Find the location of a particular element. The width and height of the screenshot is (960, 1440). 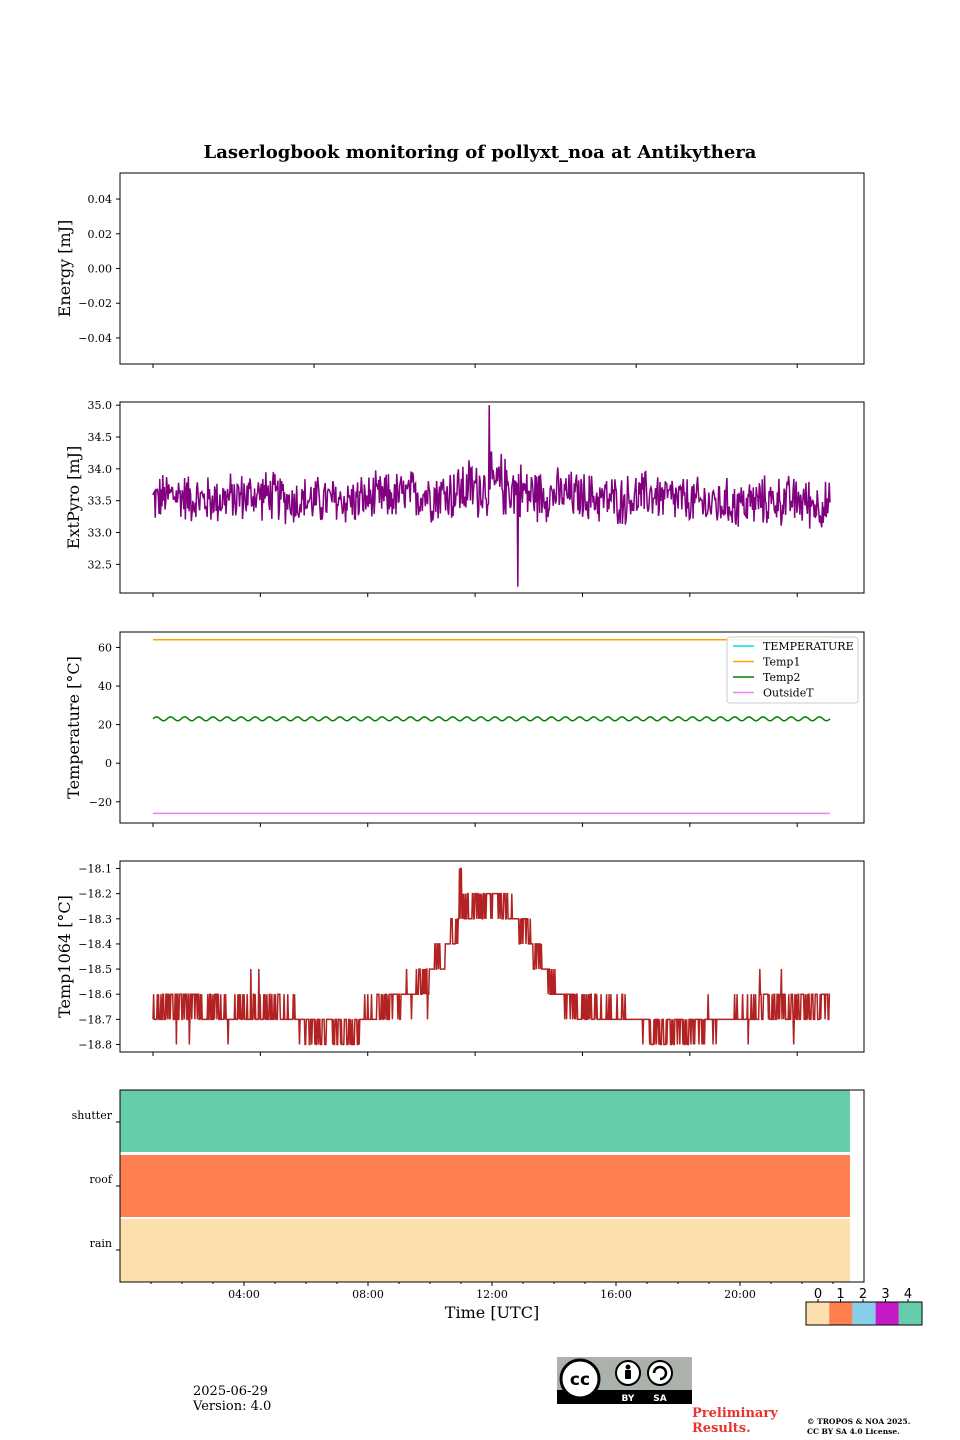

y-tick-label: 35.0 is located at coordinates (100, 405).